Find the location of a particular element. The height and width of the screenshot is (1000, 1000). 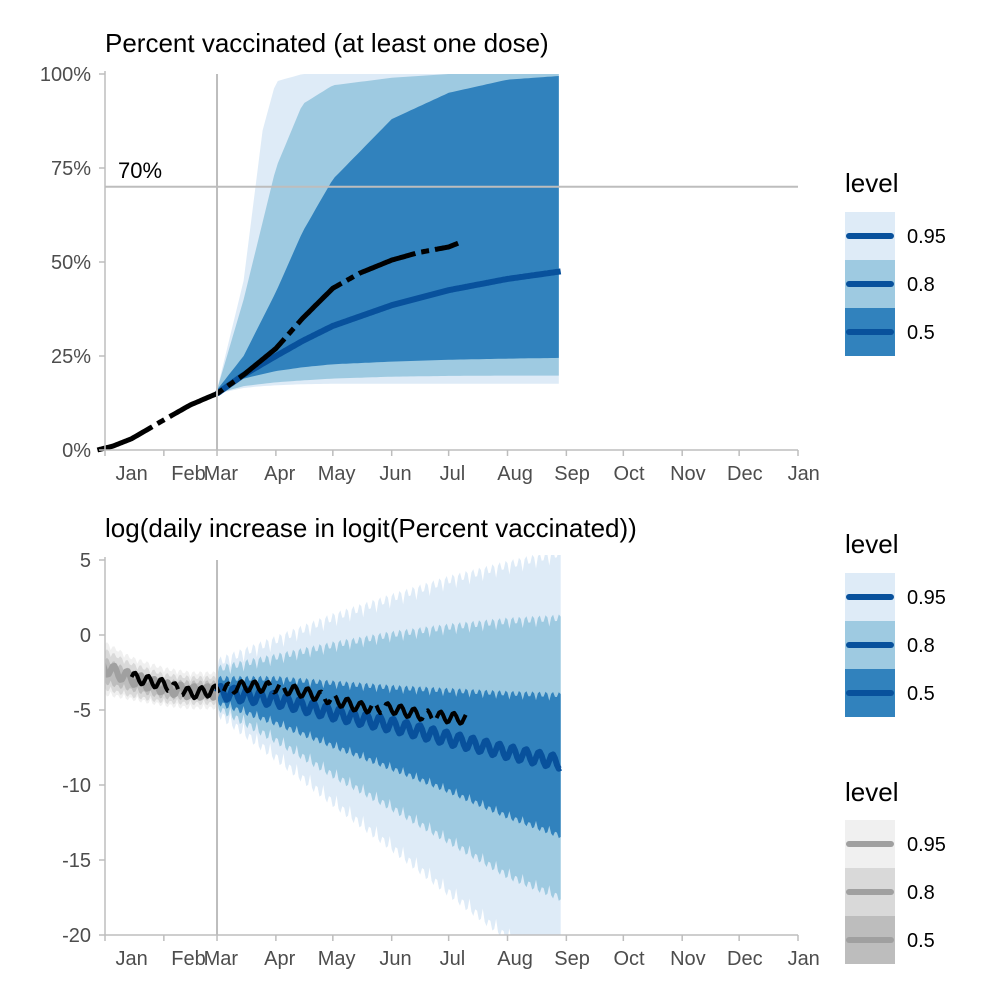

clipped-lines is located at coordinates (333, 716).